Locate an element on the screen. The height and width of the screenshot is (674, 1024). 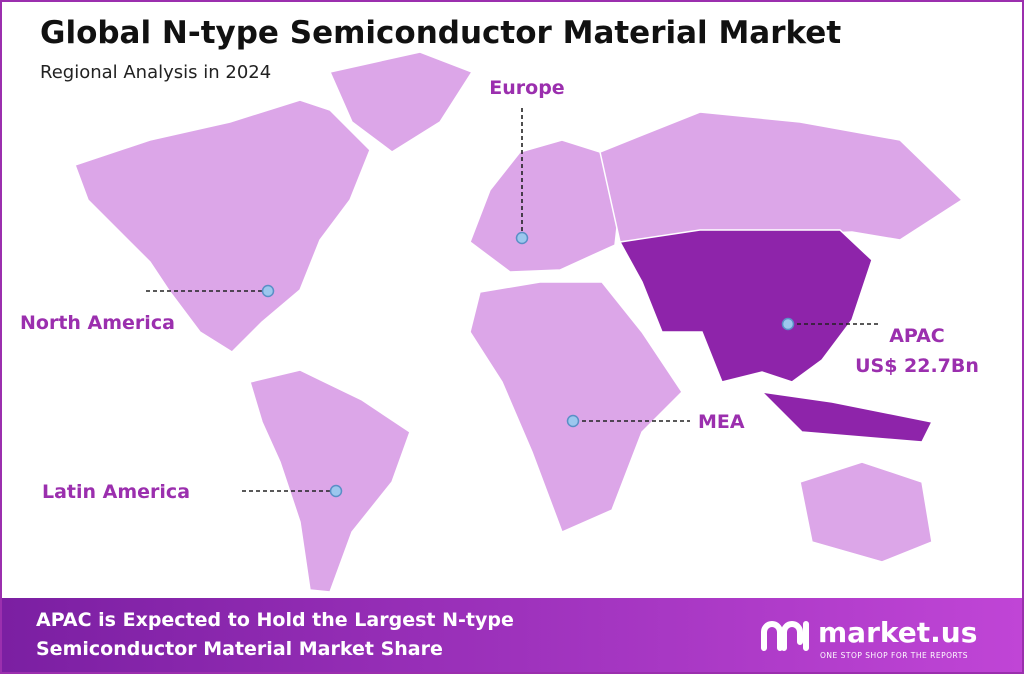
region-label: North America is located at coordinates (97, 323).